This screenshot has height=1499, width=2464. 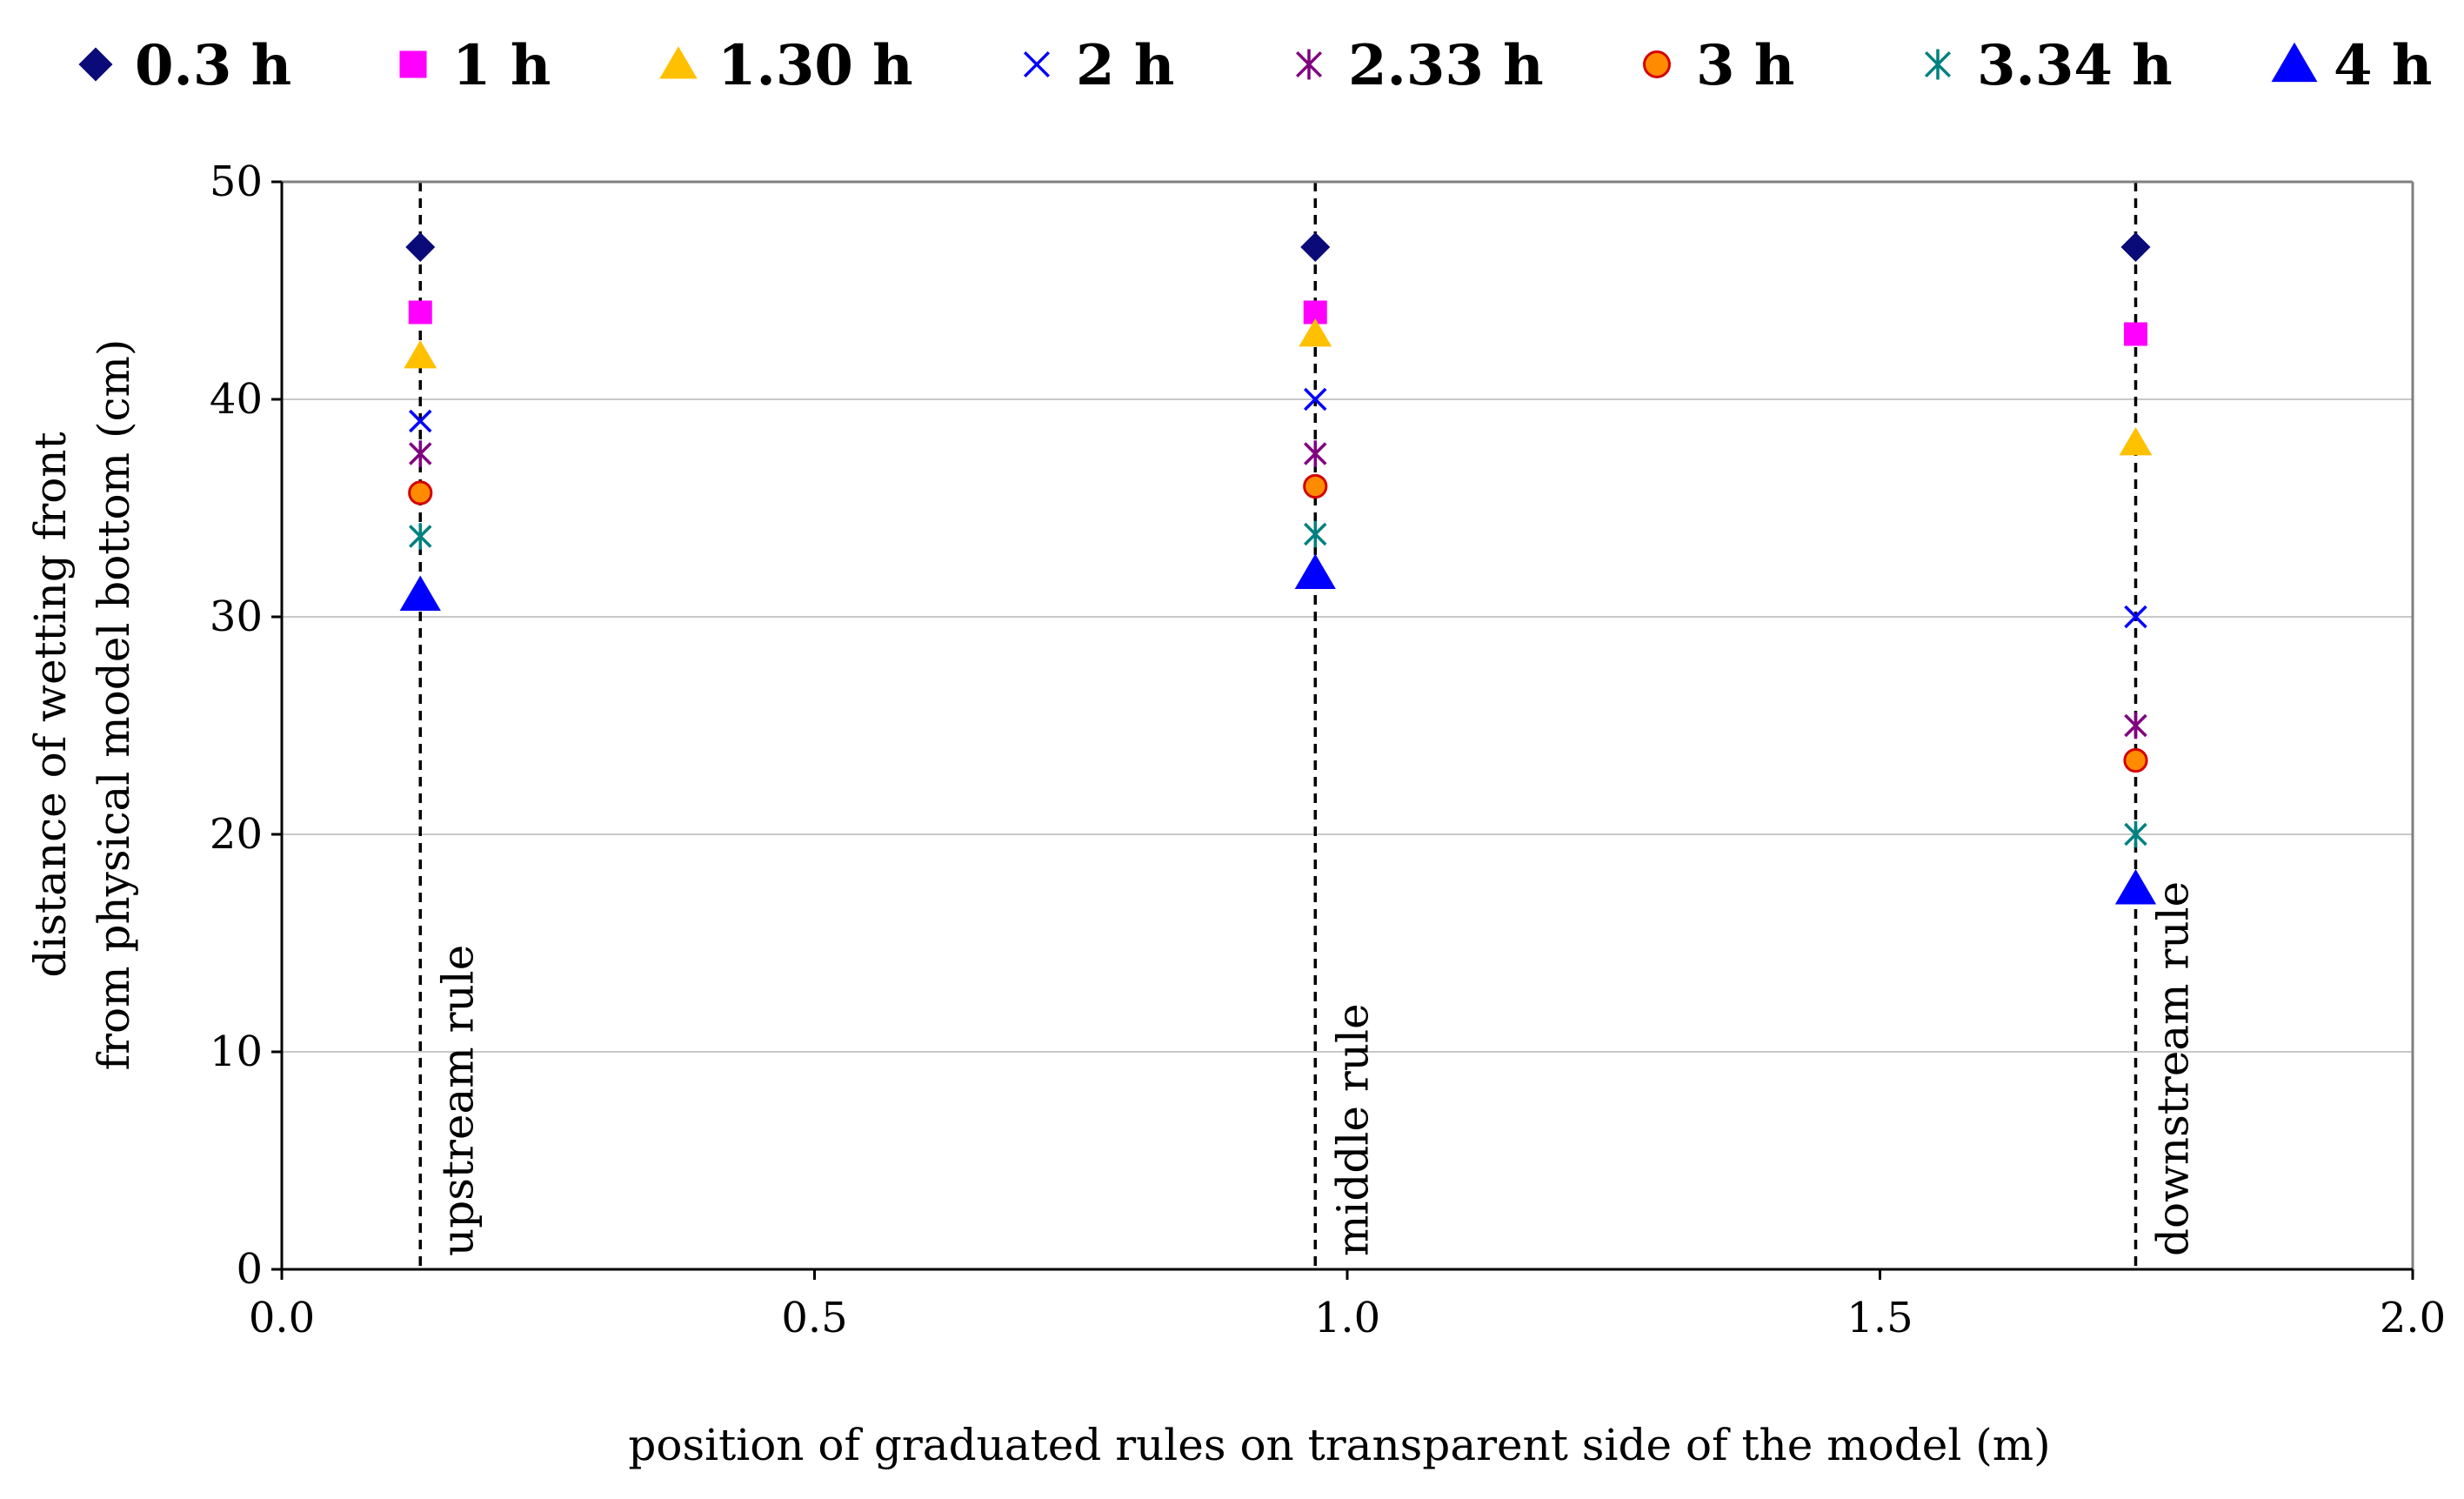 I want to click on legend-label-3: 2 h, so click(x=1125, y=65).